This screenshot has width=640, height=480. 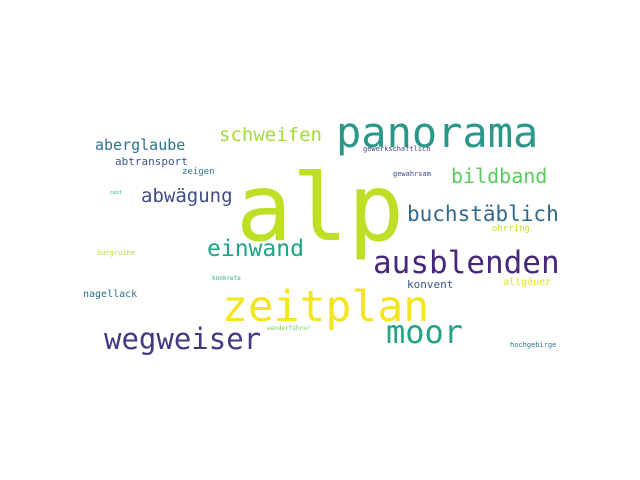 I want to click on word-konvent: konvent, so click(x=430, y=284).